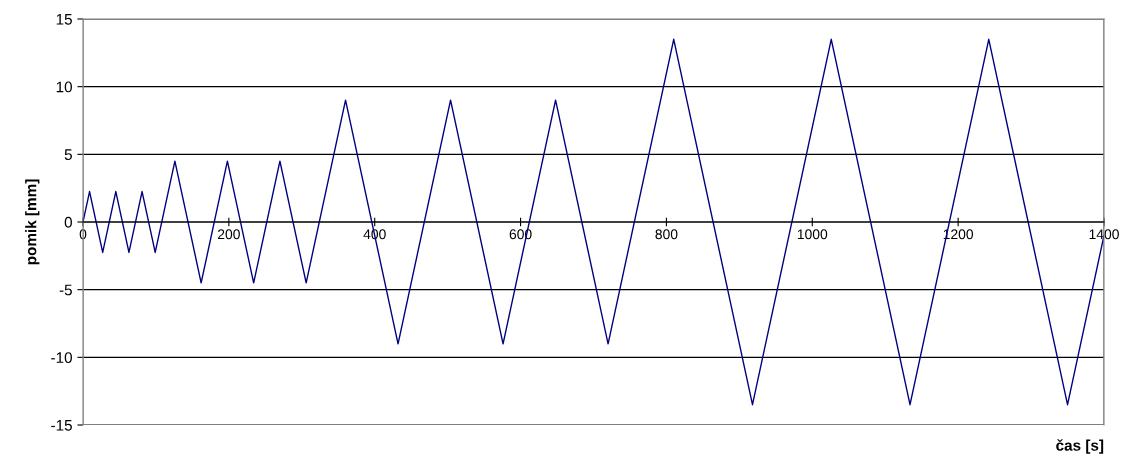 This screenshot has width=1125, height=464. Describe the element at coordinates (1080, 446) in the screenshot. I see `x-axis-title: čas [s]` at that location.